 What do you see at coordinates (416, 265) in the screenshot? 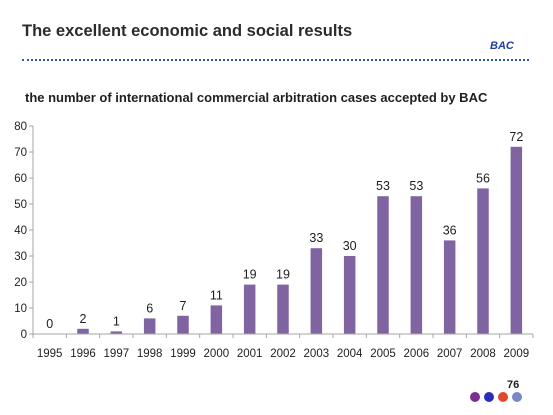
I see `bar-2006` at bounding box center [416, 265].